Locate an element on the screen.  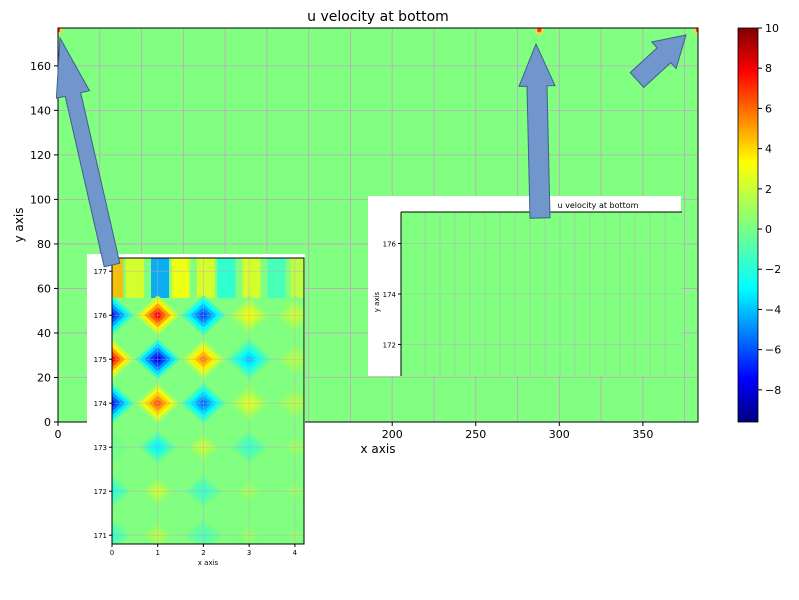
main-x-axis-label: x axis is located at coordinates (378, 449).